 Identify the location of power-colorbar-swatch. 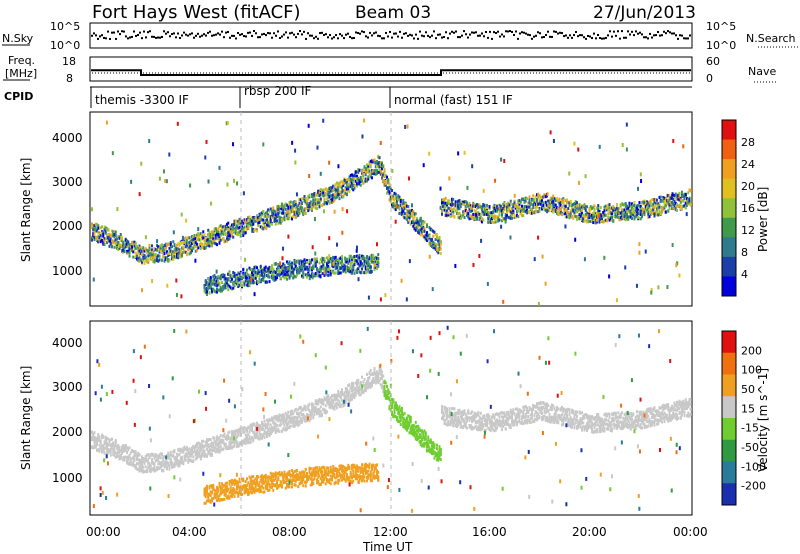
(729, 286).